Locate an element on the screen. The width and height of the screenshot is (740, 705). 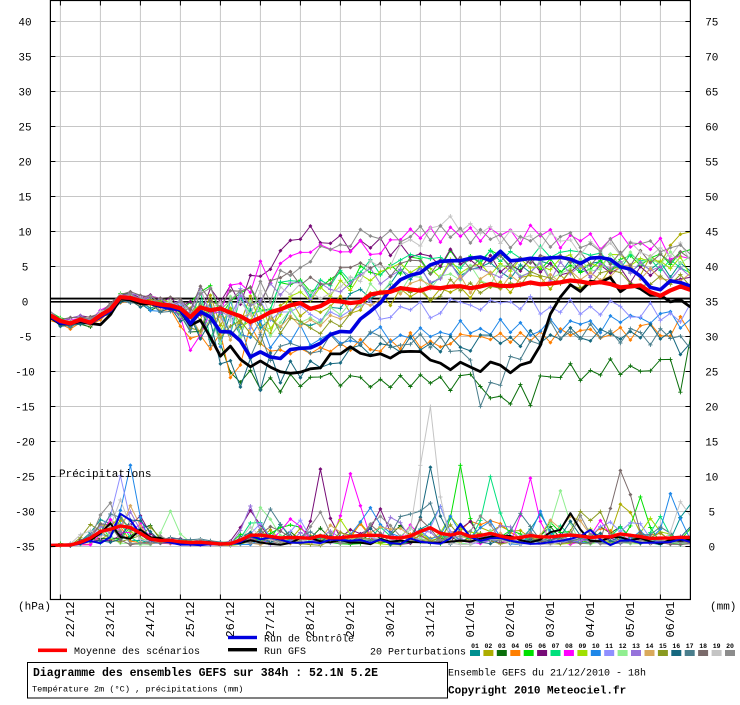
svg-text: 28/12 is located at coordinates (311, 620).